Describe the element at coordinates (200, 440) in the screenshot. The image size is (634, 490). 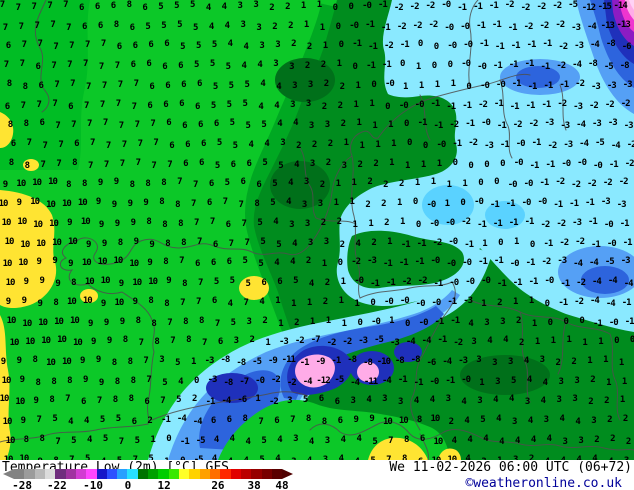
I see `temp-value: -5` at that location.